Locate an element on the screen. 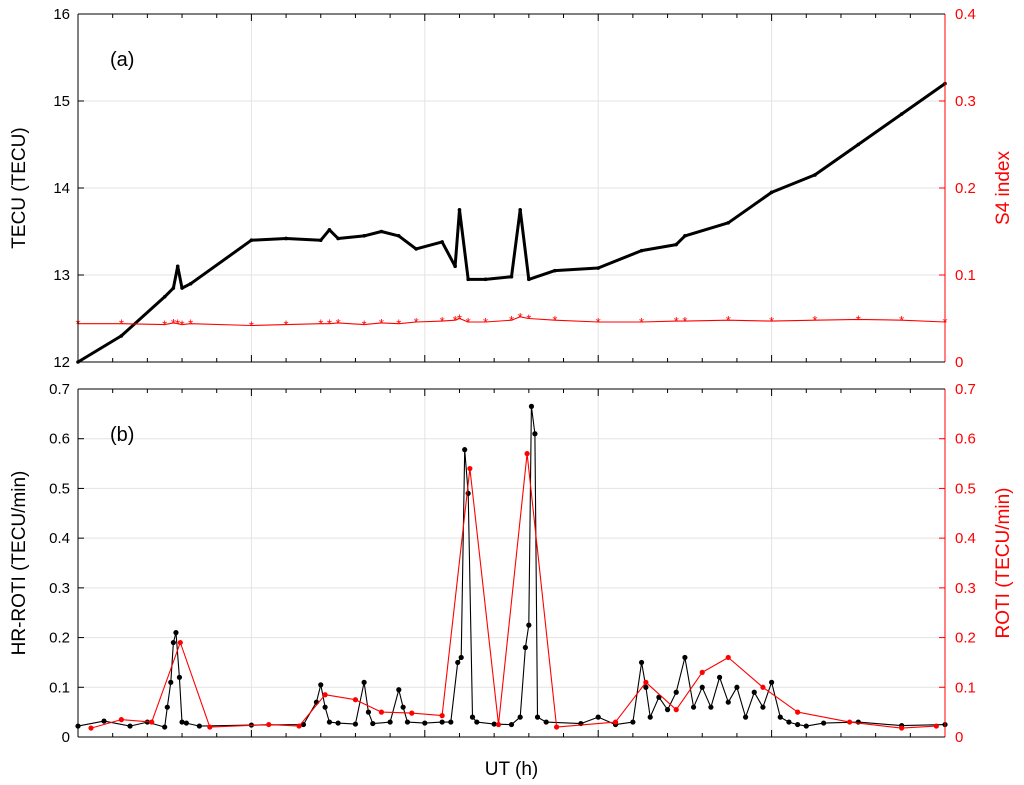  y-tick-label-left: 0.6 is located at coordinates (59, 439).